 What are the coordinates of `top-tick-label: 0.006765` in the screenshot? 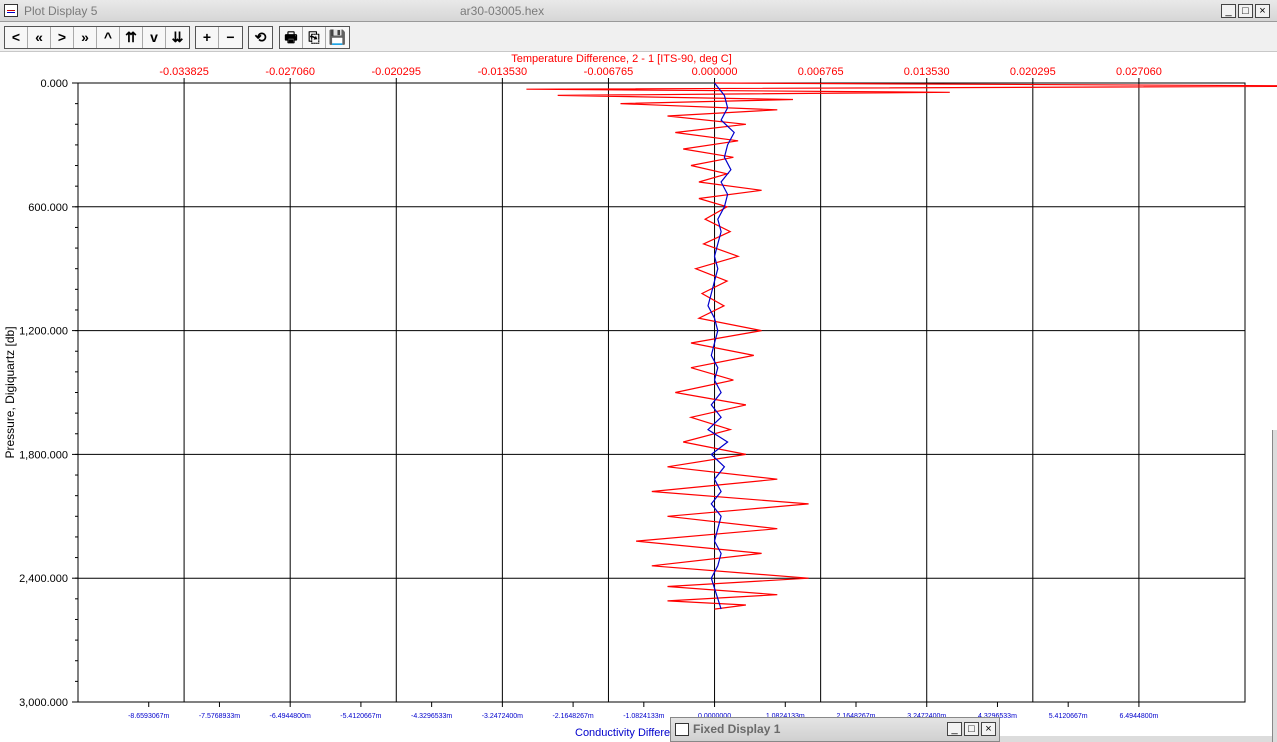 It's located at (821, 72).